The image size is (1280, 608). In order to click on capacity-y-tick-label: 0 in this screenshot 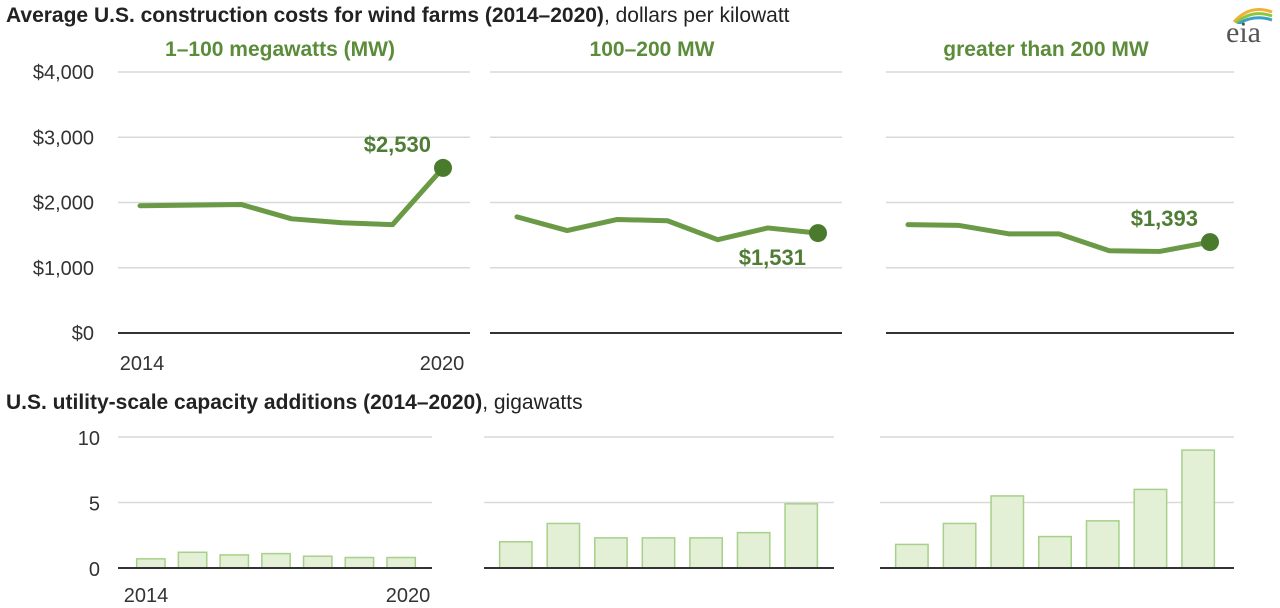, I will do `click(94, 570)`.